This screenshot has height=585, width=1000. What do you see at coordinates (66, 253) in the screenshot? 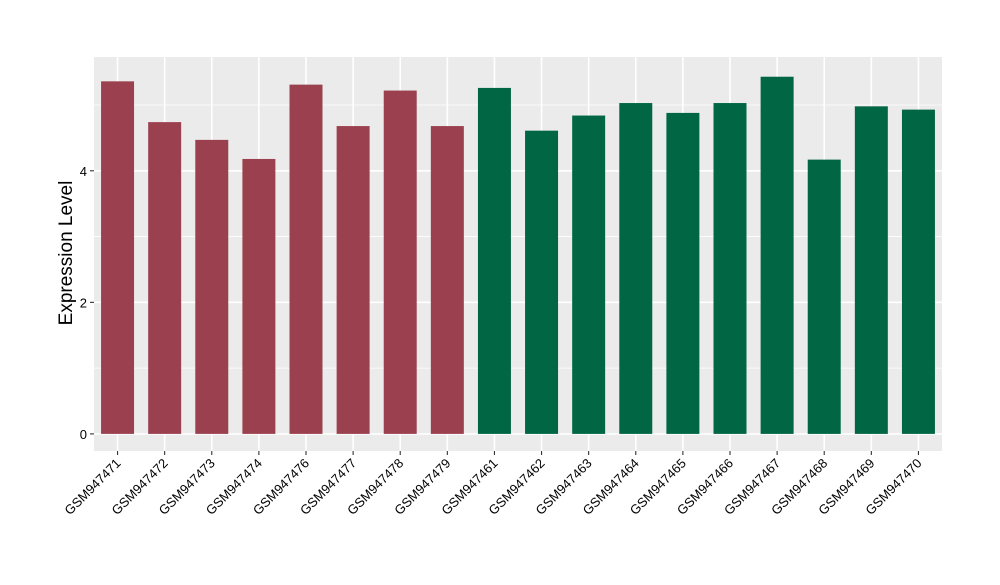
I see `y-axis-label: Expression Level` at bounding box center [66, 253].